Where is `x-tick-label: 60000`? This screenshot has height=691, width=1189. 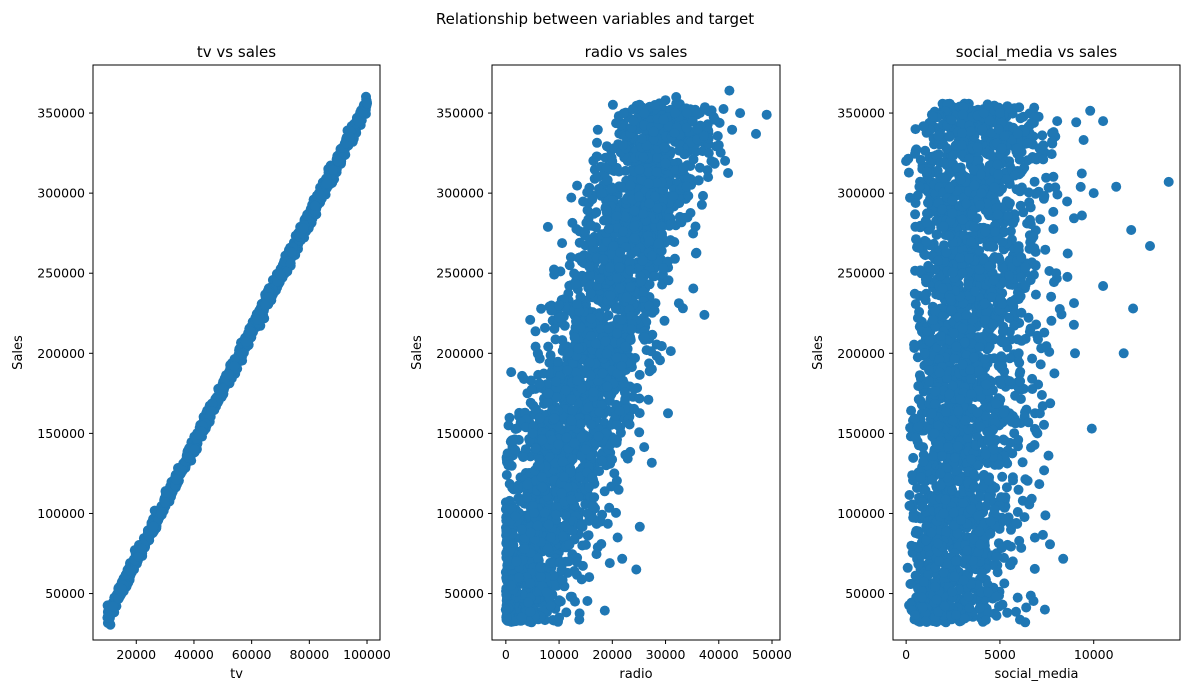 x-tick-label: 60000 is located at coordinates (252, 654).